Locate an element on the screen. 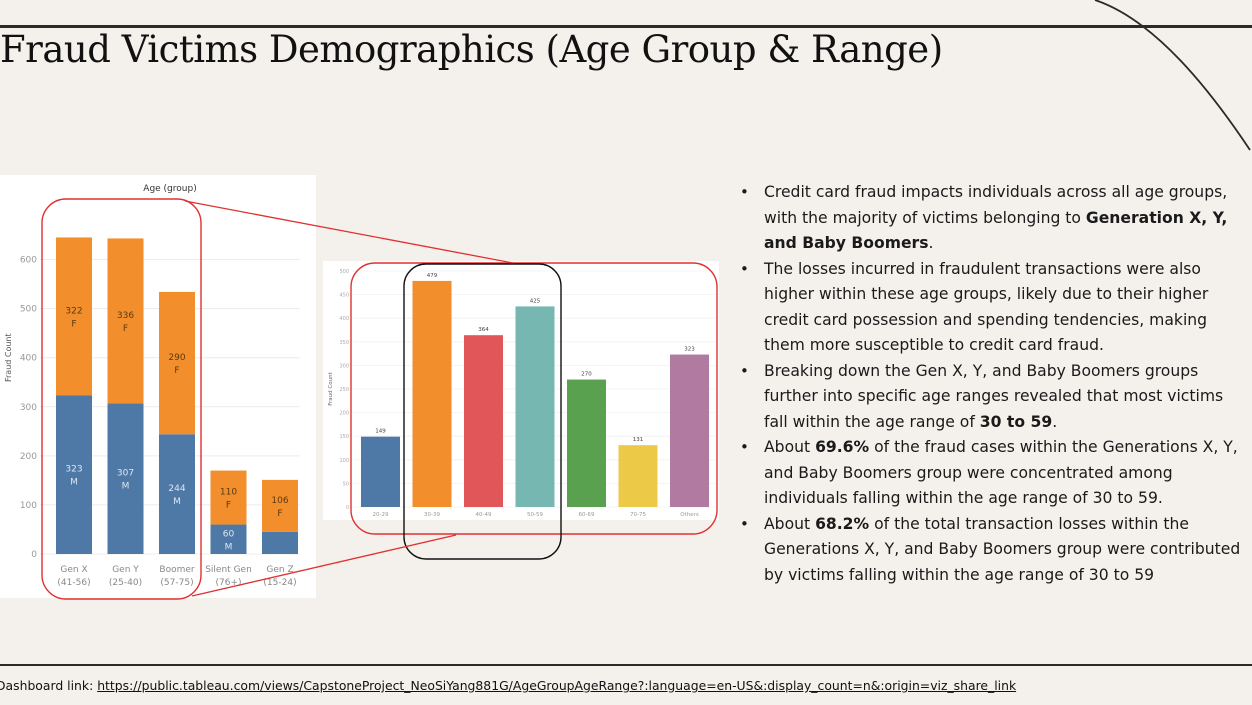  y-tick-label: 350 is located at coordinates (344, 343).